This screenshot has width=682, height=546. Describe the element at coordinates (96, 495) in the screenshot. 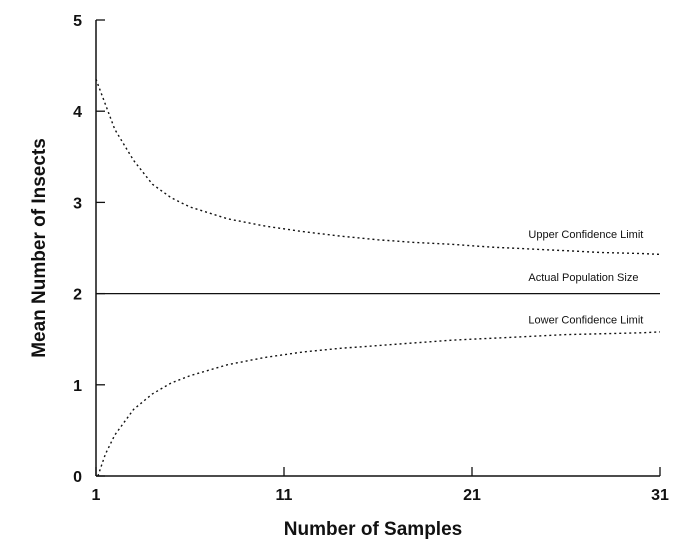

I see `x-tick-label: 1` at that location.